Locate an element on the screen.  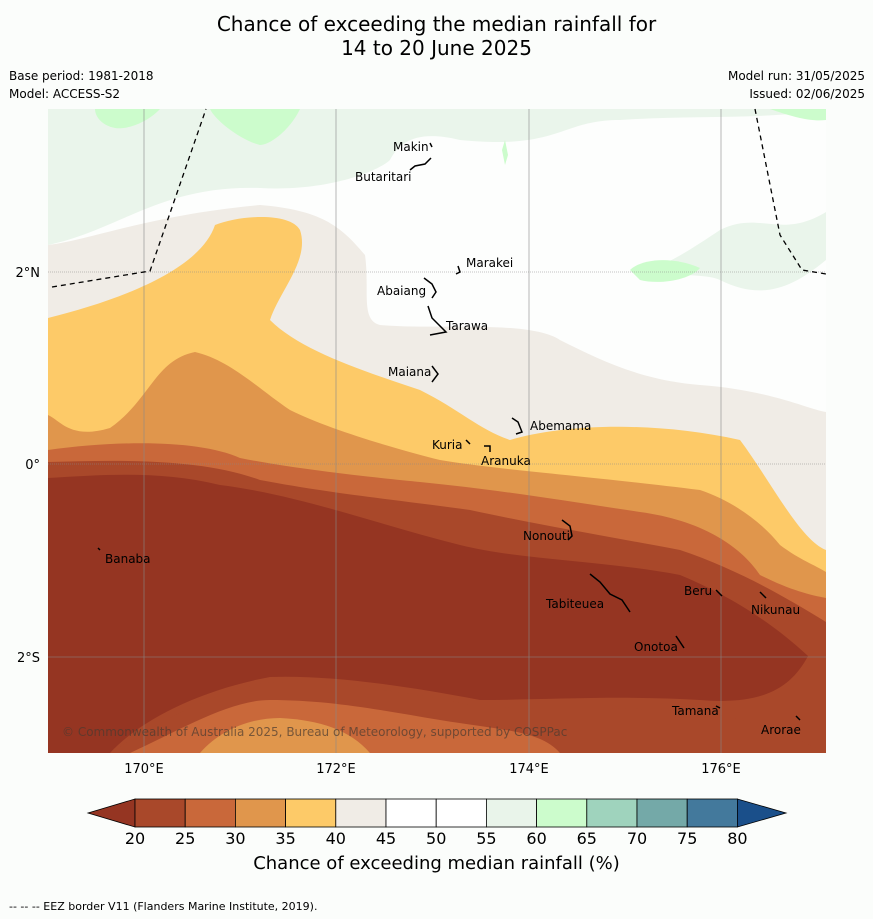
place-label-nikunau: Nikunau is located at coordinates (775, 610).